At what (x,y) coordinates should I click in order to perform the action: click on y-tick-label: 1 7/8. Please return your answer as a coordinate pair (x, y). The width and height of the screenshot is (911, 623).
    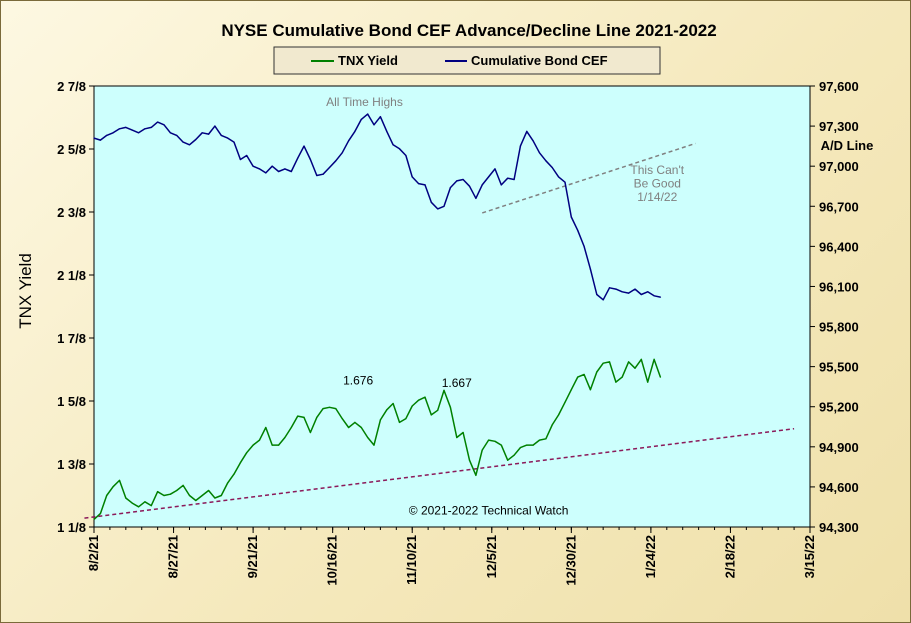
    Looking at the image, I should click on (71, 338).